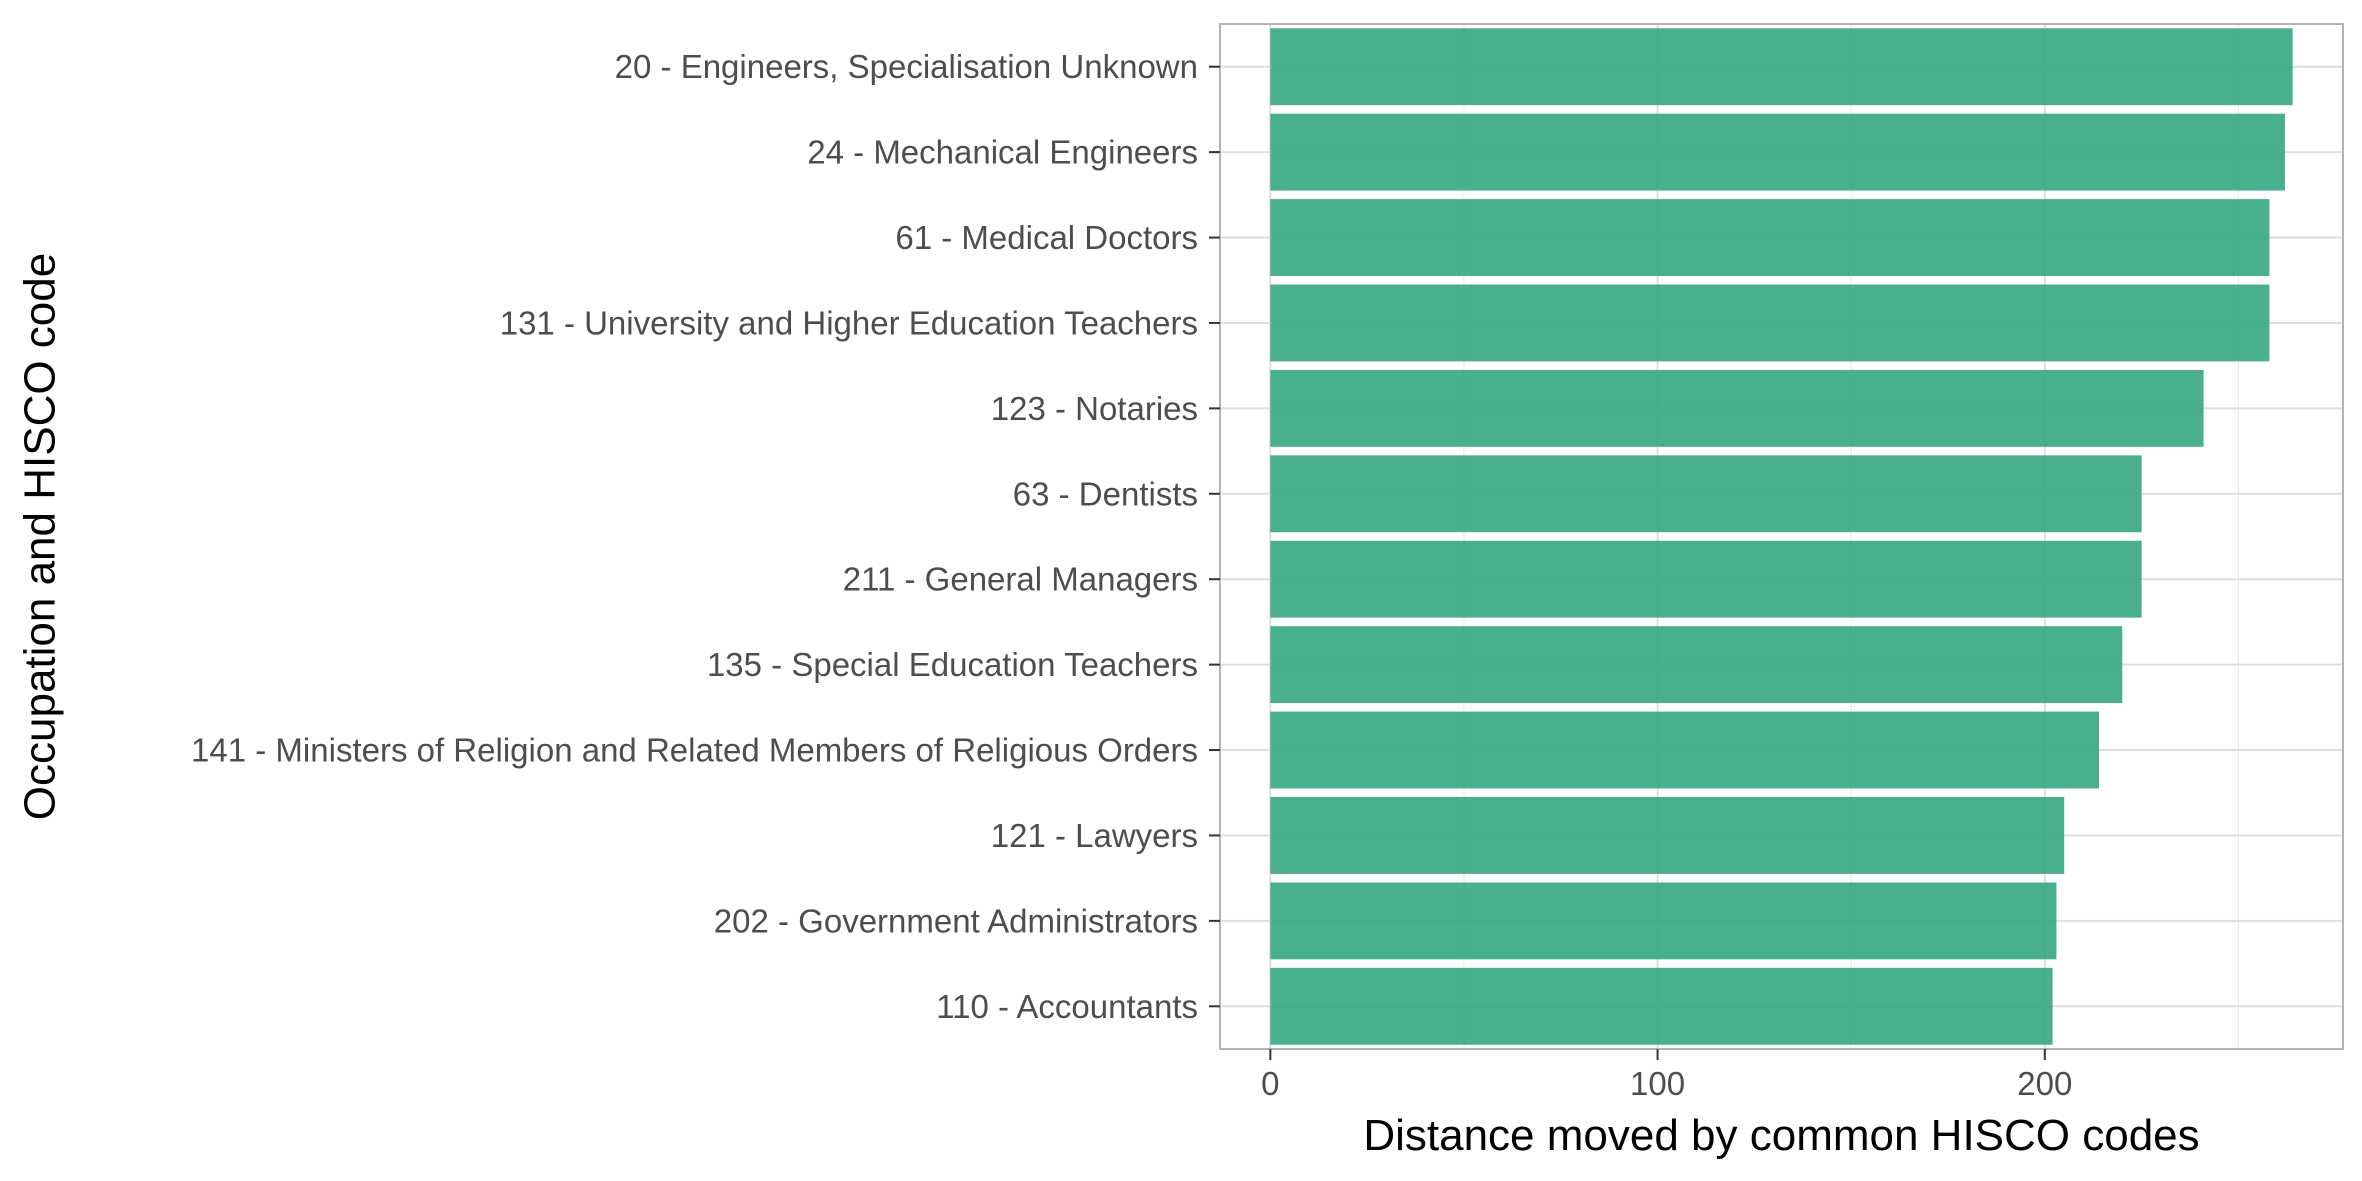 The height and width of the screenshot is (1181, 2362). I want to click on y-tick-label: 202 - Government Administrators, so click(956, 920).